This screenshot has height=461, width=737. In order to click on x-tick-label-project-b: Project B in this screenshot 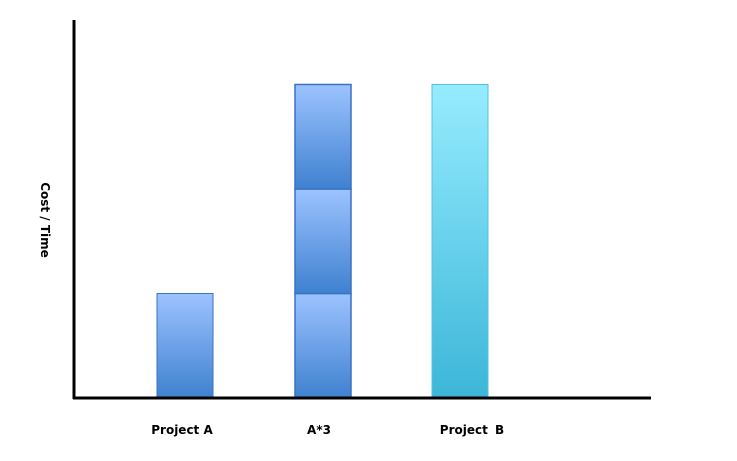, I will do `click(472, 430)`.